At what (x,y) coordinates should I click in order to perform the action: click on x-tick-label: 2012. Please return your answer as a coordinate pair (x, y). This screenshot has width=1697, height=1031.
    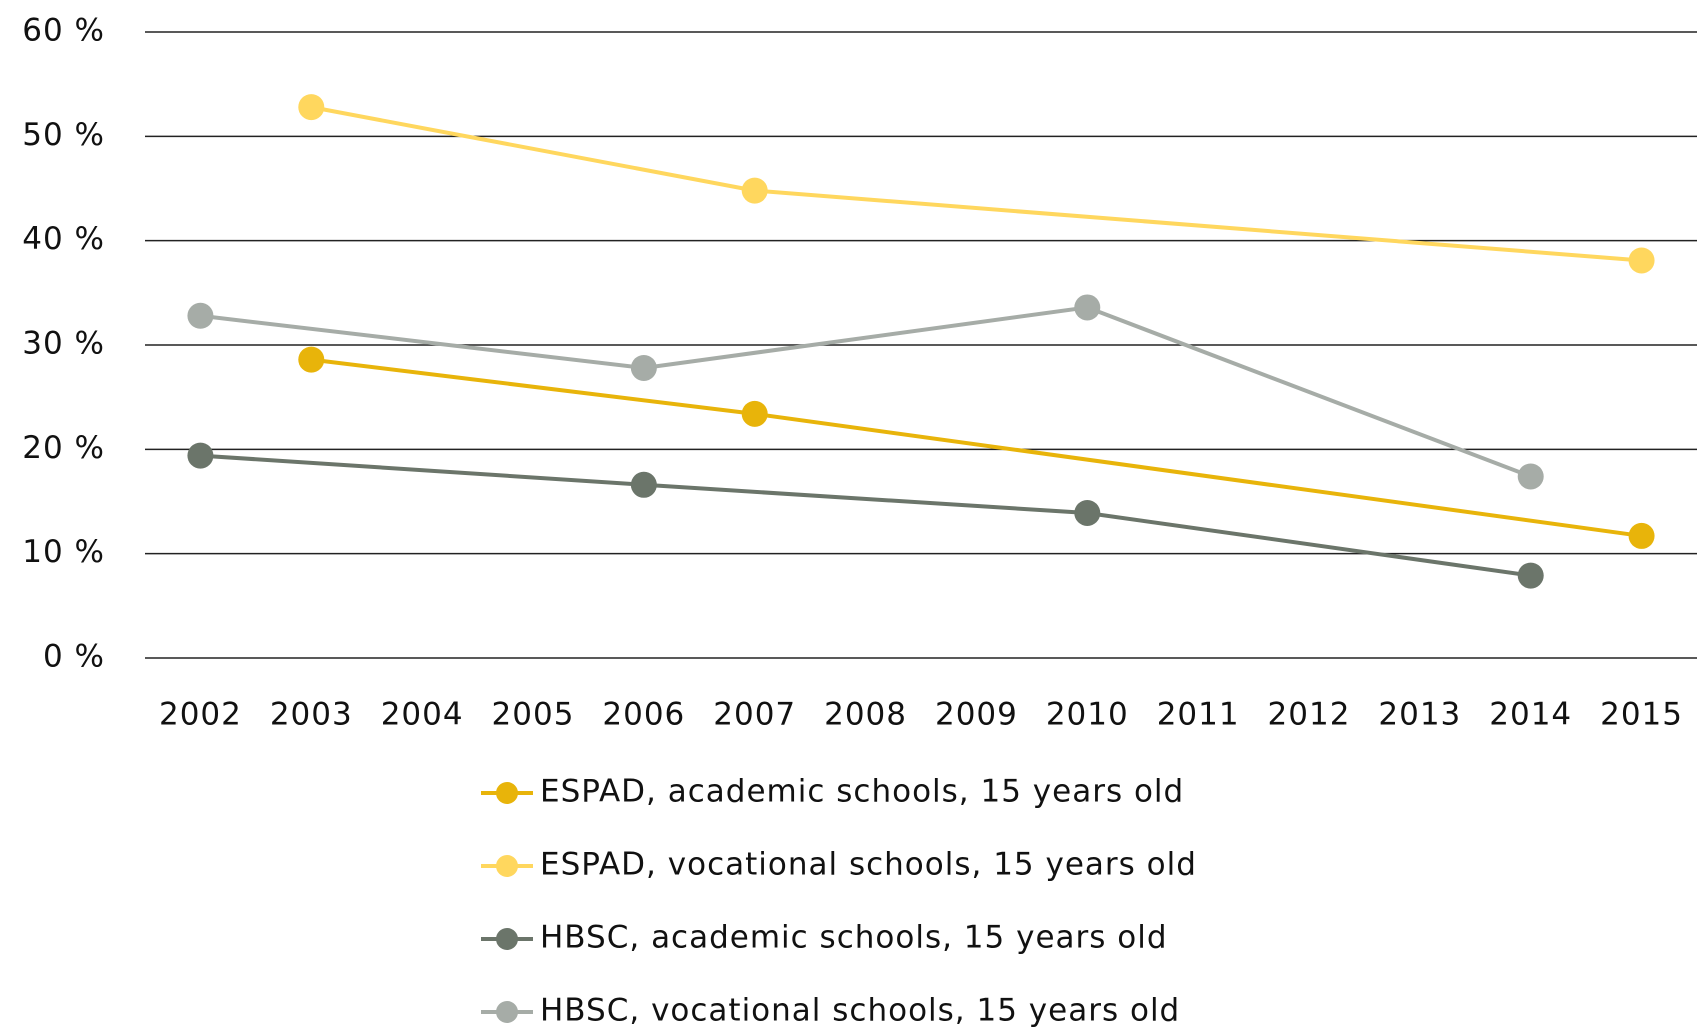
    Looking at the image, I should click on (1309, 715).